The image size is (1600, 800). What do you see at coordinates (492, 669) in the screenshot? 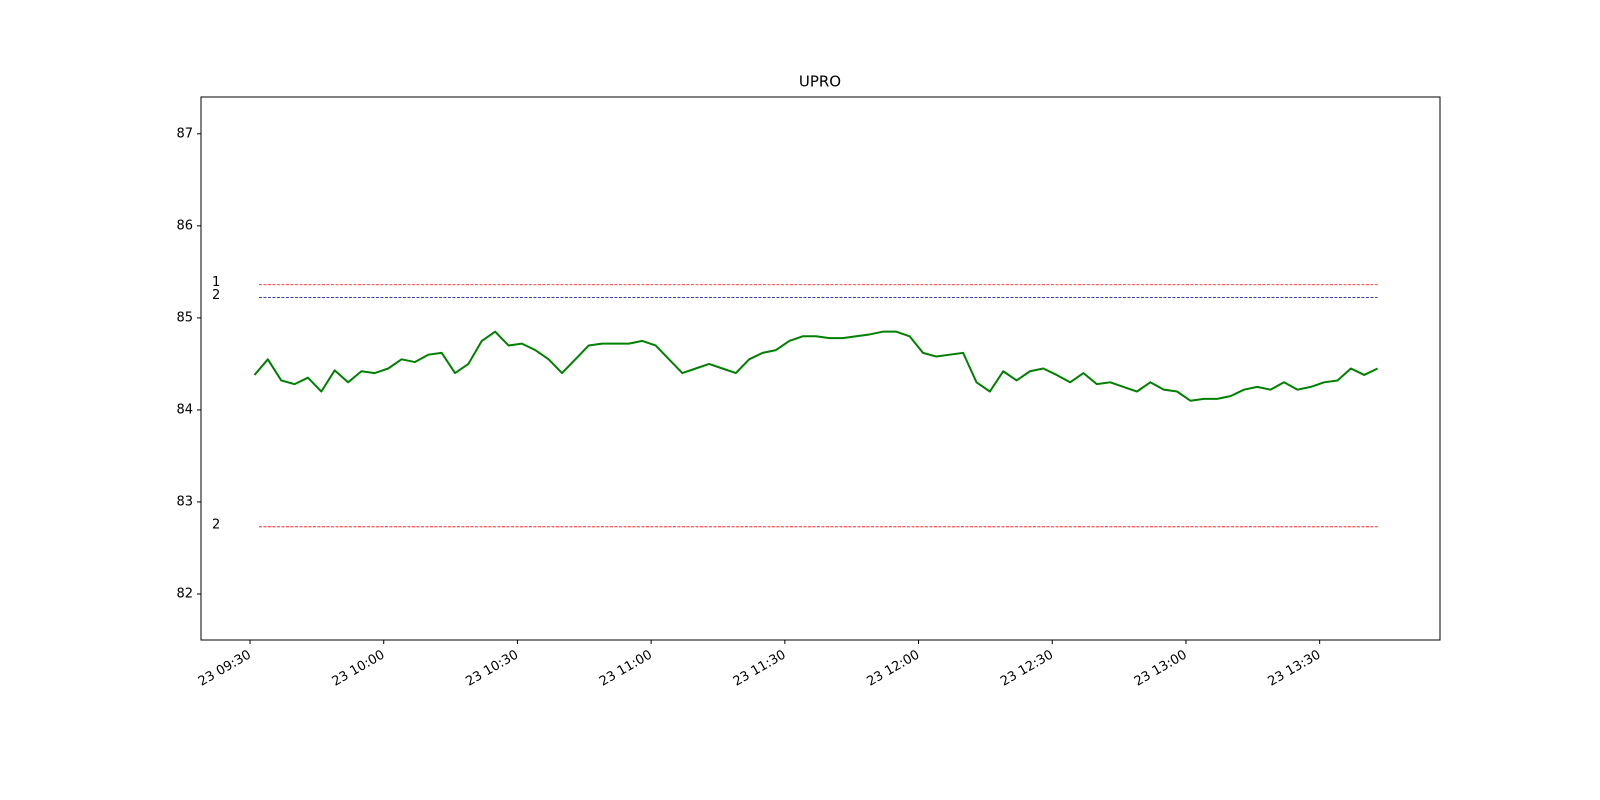
I see `x-tick-label: 23 10:30` at bounding box center [492, 669].